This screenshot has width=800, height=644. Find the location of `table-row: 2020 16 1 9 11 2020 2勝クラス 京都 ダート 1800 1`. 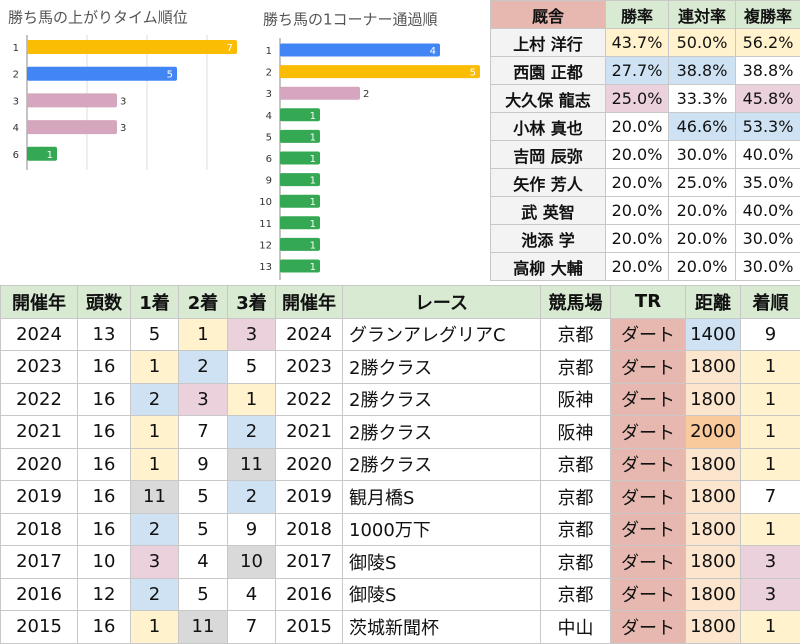

table-row: 2020 16 1 9 11 2020 2勝クラス 京都 ダート 1800 1 is located at coordinates (400, 464).